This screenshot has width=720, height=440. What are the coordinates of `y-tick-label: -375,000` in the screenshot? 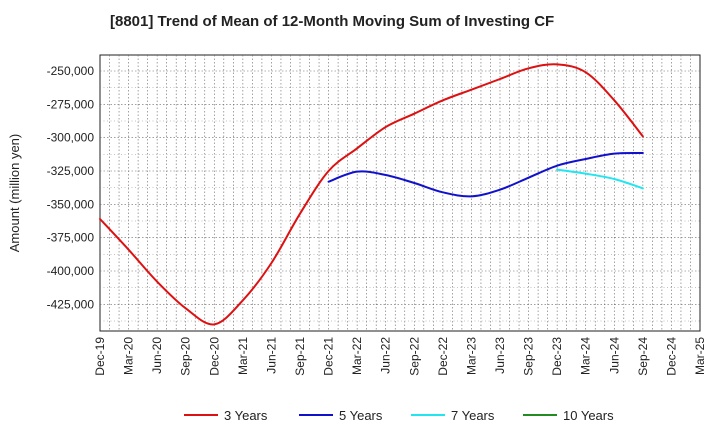 It's located at (71, 238).